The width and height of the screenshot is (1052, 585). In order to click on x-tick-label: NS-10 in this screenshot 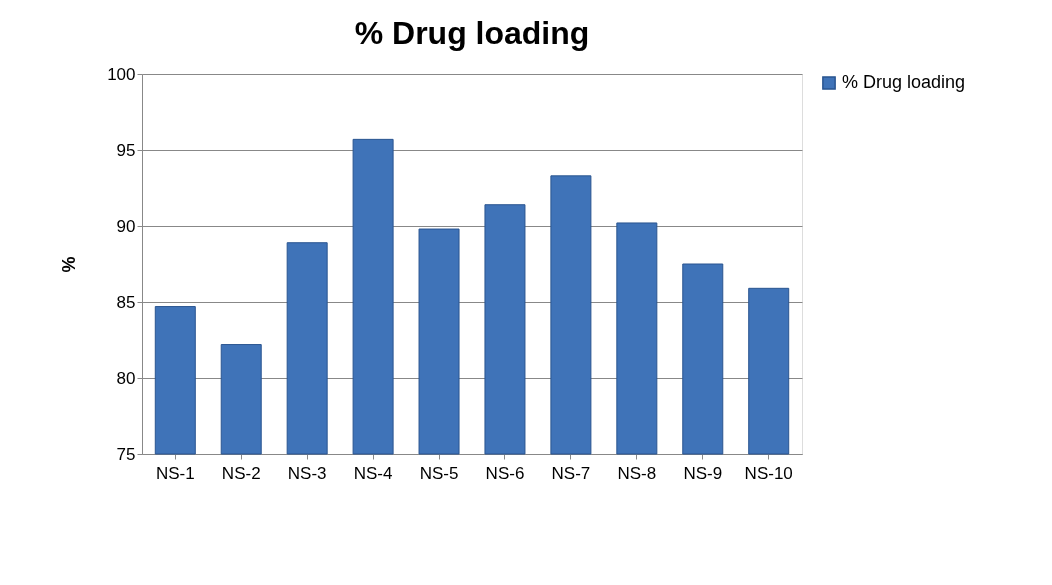, I will do `click(768, 473)`.